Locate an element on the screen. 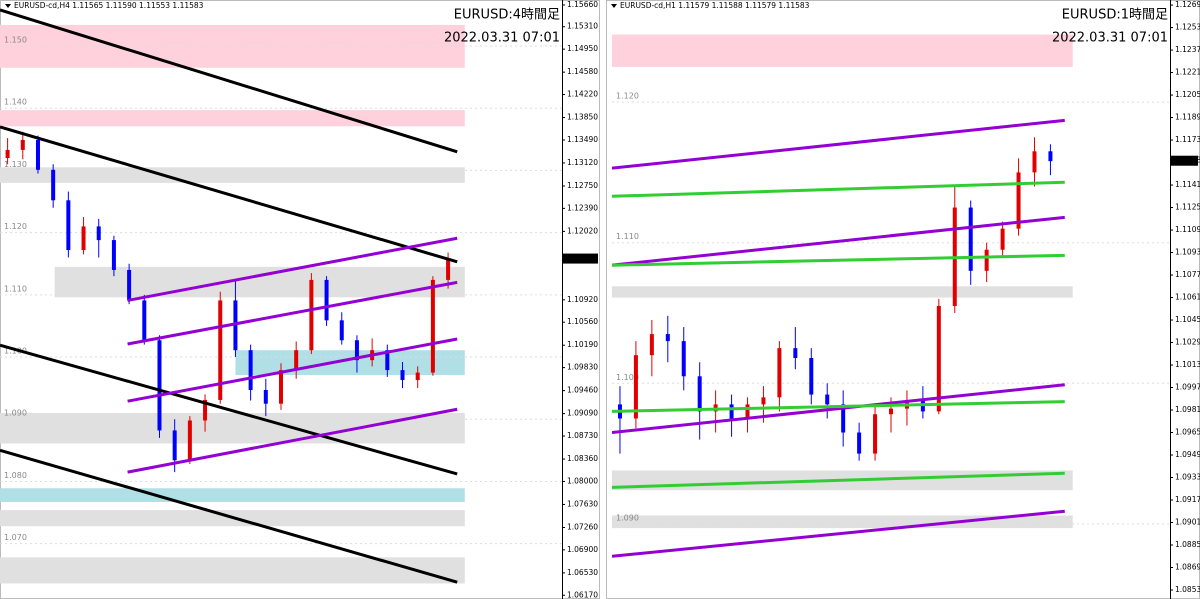 The image size is (1200, 599). y-tick-label: 1.09830 is located at coordinates (582, 367).